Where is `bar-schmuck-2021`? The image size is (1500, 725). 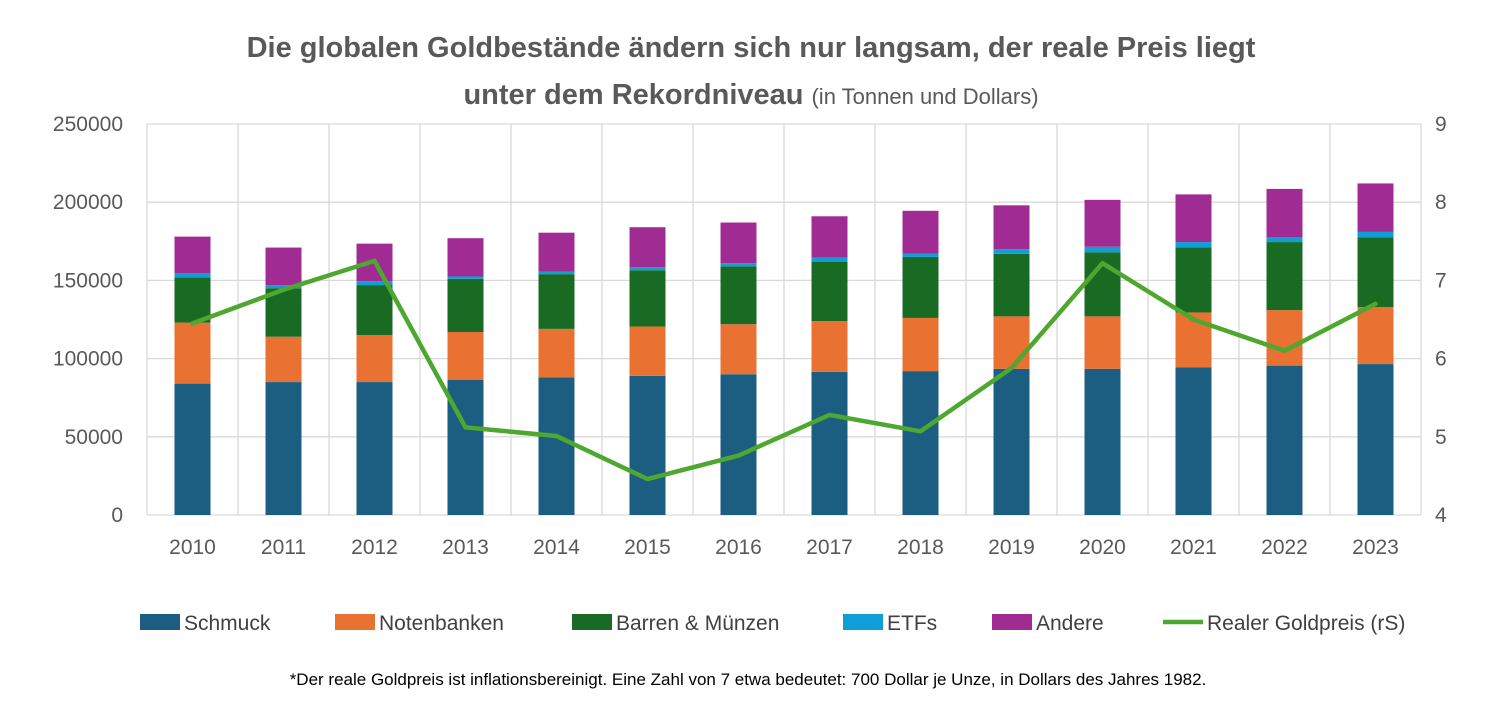 bar-schmuck-2021 is located at coordinates (1193, 441).